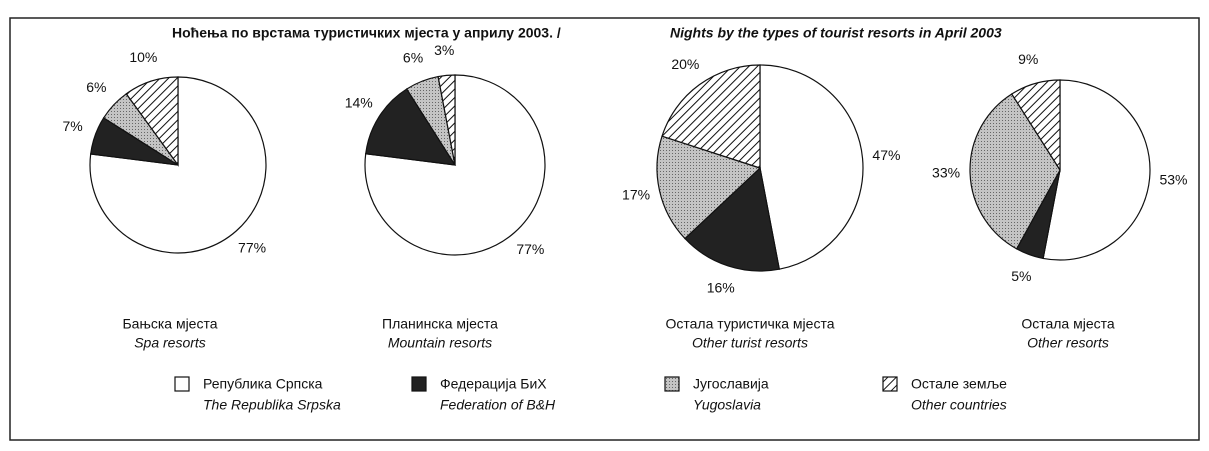 This screenshot has width=1209, height=451. What do you see at coordinates (1068, 324) in the screenshot?
I see `pie-title: Остала мјеста` at bounding box center [1068, 324].